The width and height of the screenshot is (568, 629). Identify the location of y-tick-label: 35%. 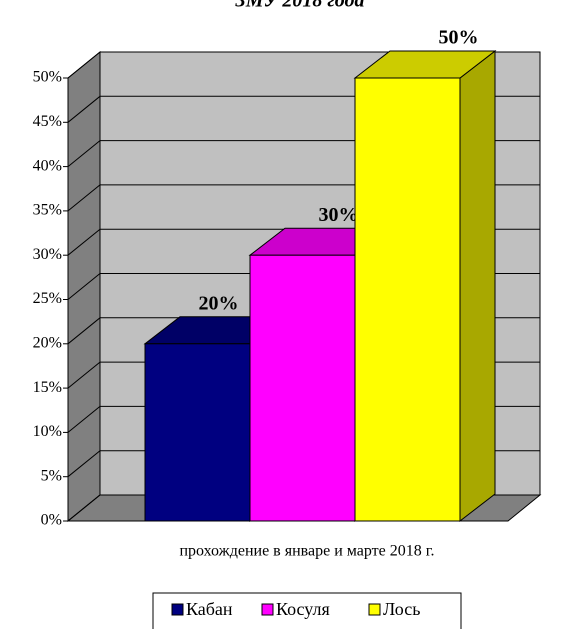
(47, 210).